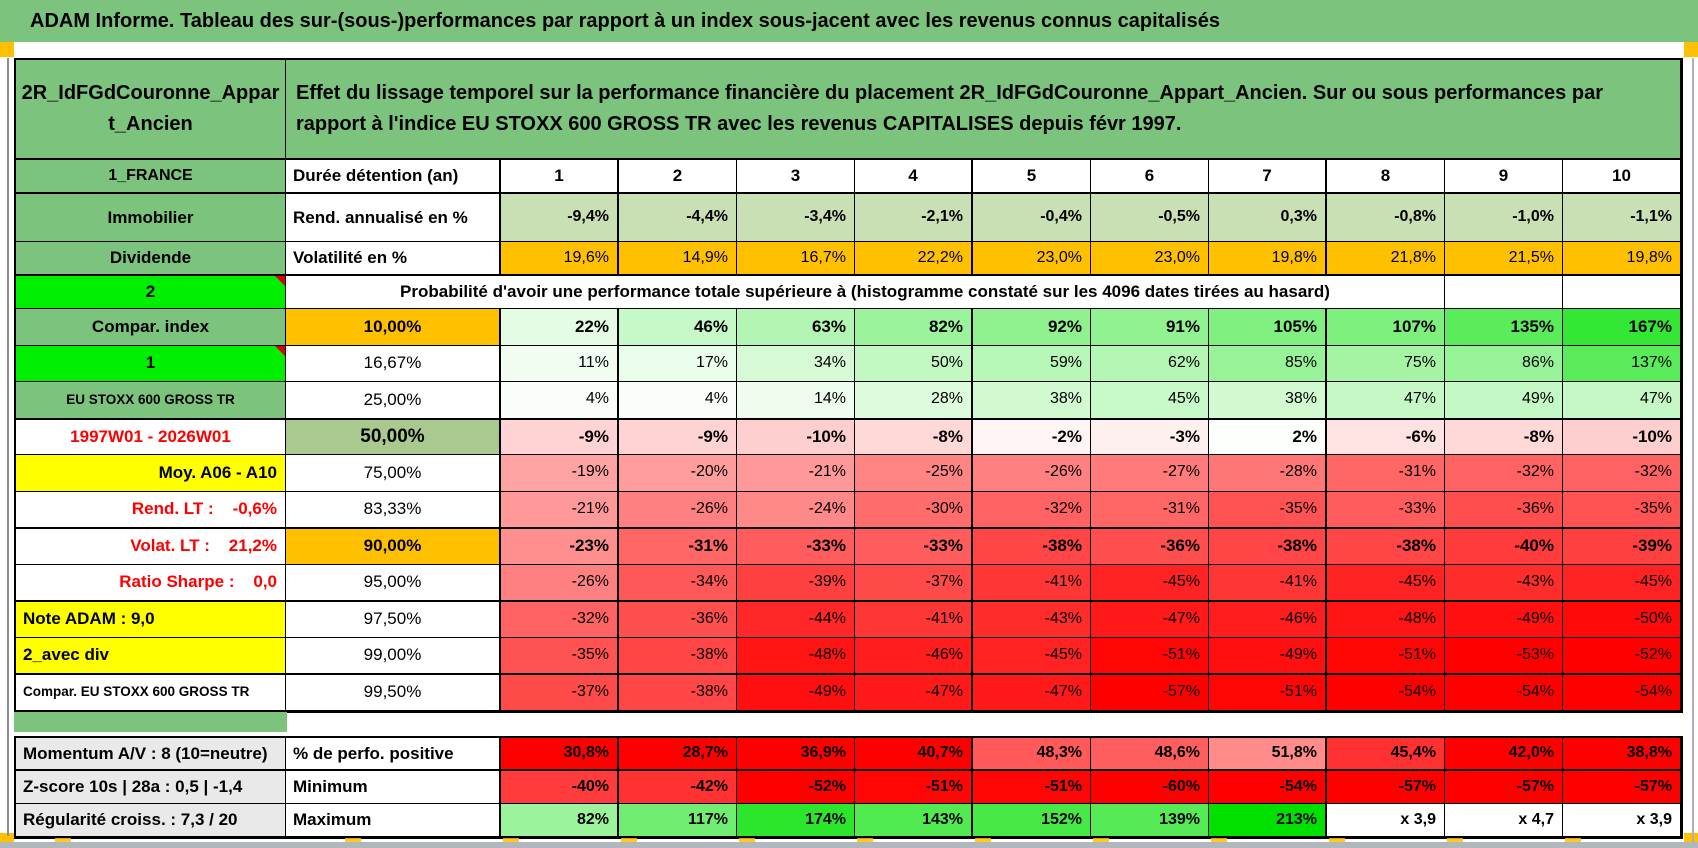  What do you see at coordinates (393, 619) in the screenshot?
I see `threshold-cell: 97,50%` at bounding box center [393, 619].